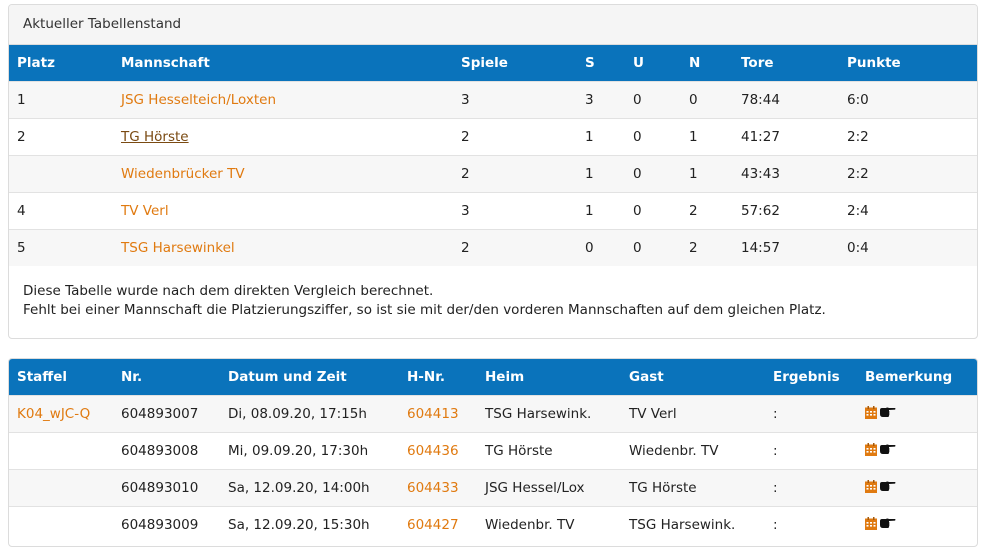  What do you see at coordinates (549, 414) in the screenshot?
I see `heim-cell: TSG Harsewink.` at bounding box center [549, 414].